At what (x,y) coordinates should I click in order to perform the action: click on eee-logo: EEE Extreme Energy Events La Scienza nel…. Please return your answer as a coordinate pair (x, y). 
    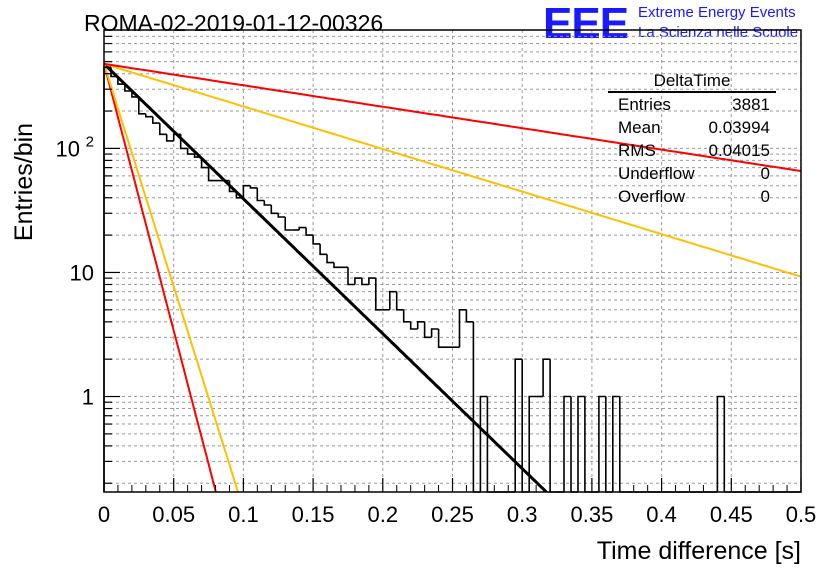
    Looking at the image, I should click on (688, 24).